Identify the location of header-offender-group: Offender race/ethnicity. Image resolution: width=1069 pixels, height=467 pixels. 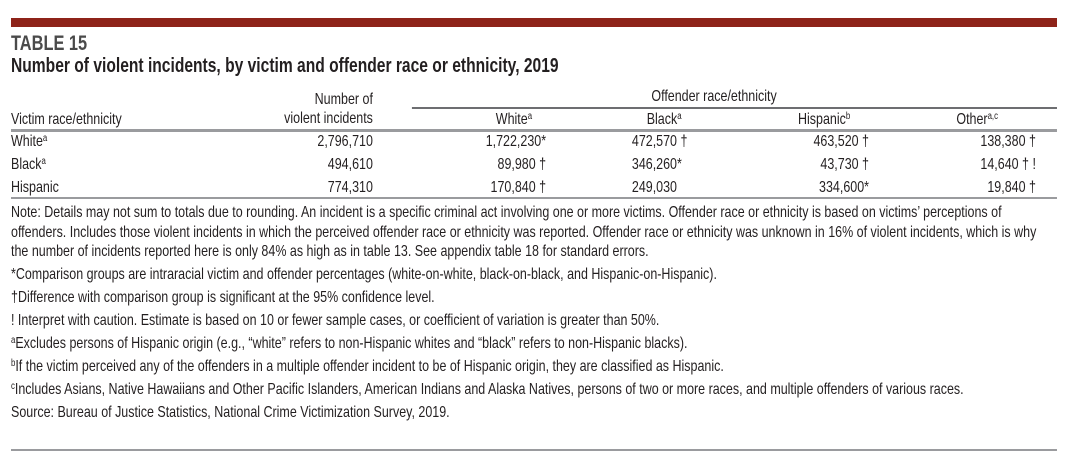
(714, 96).